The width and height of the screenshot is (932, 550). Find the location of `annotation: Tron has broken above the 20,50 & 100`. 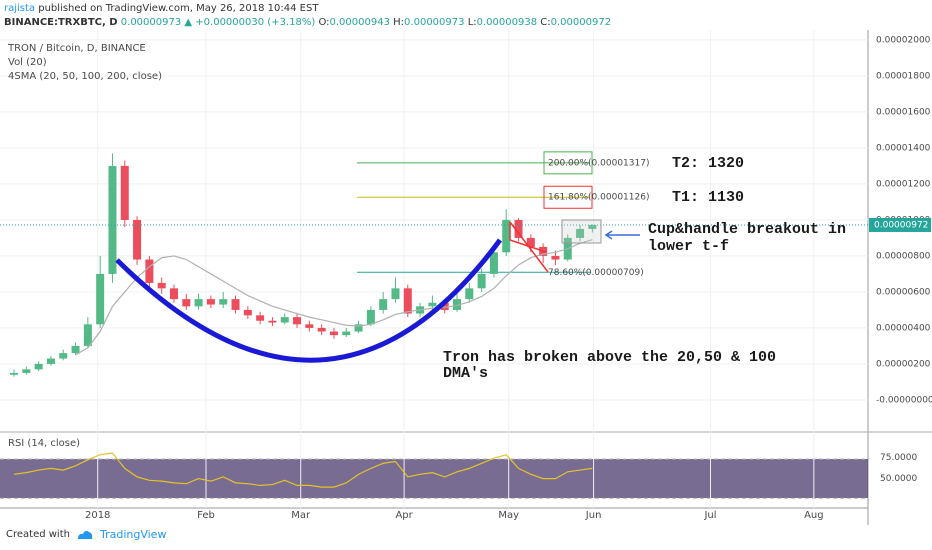

annotation: Tron has broken above the 20,50 & 100 is located at coordinates (609, 357).